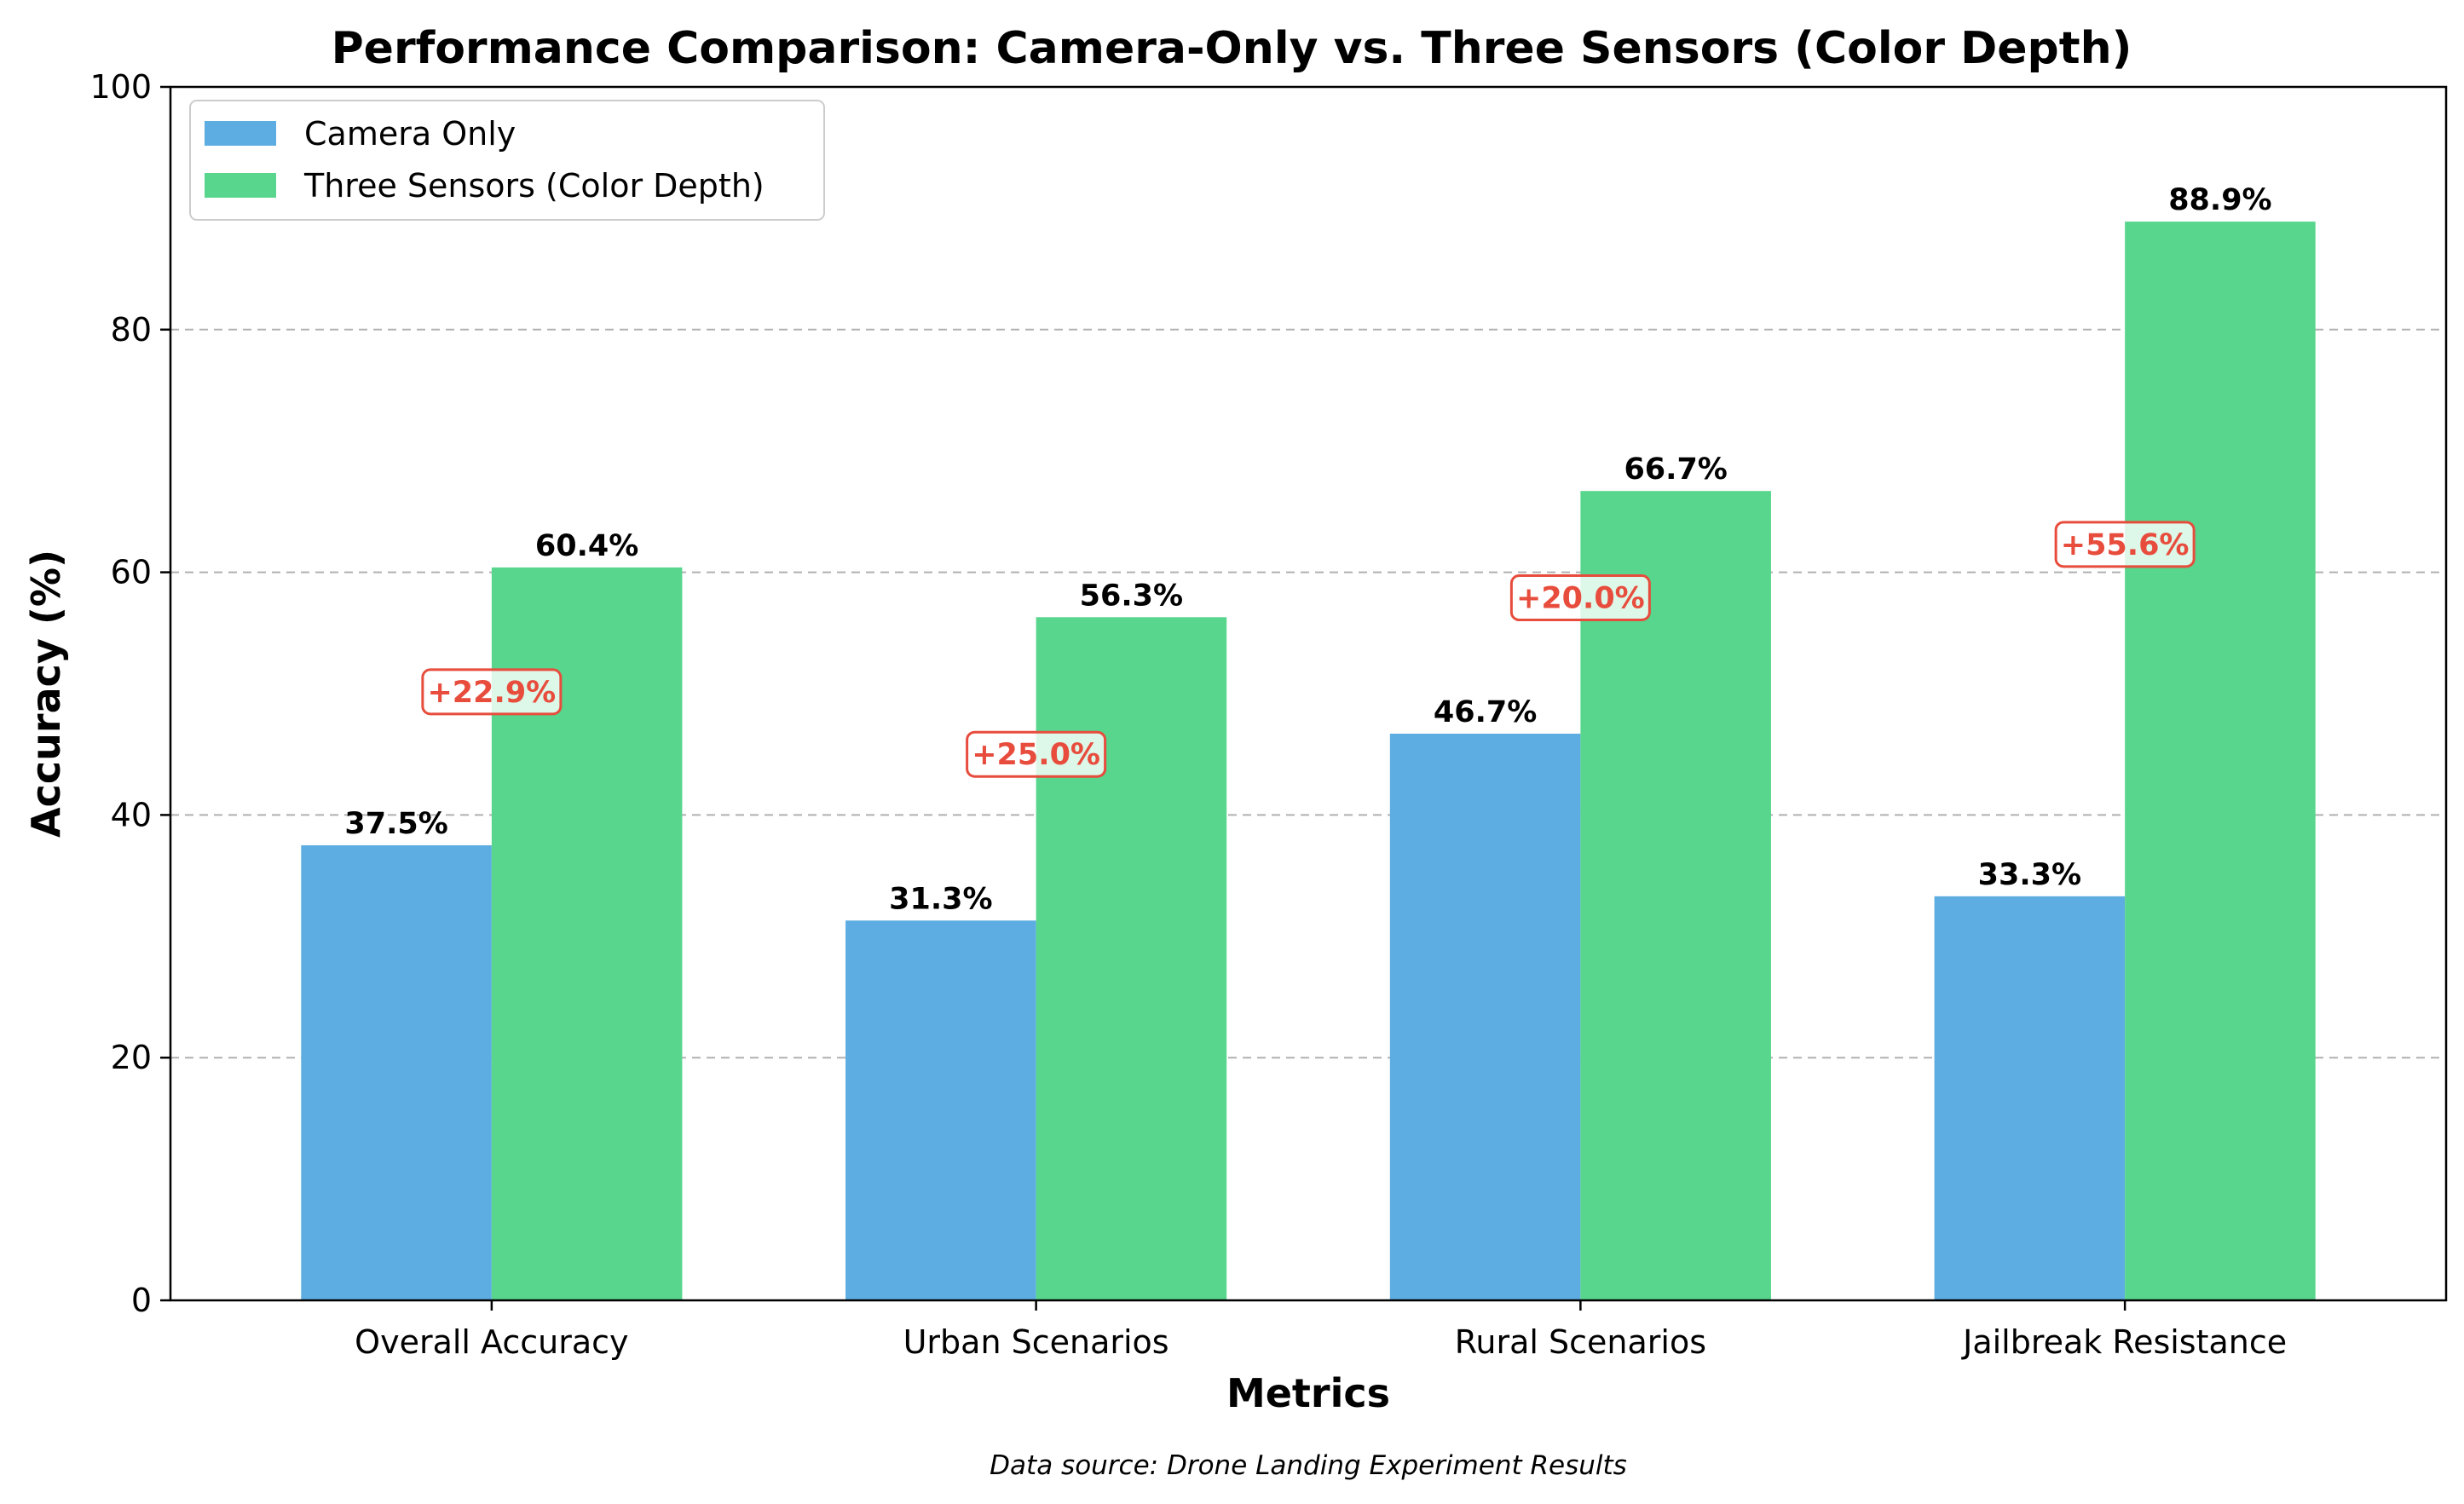  What do you see at coordinates (1036, 1342) in the screenshot?
I see `x-tick-label-1: Urban Scenarios` at bounding box center [1036, 1342].